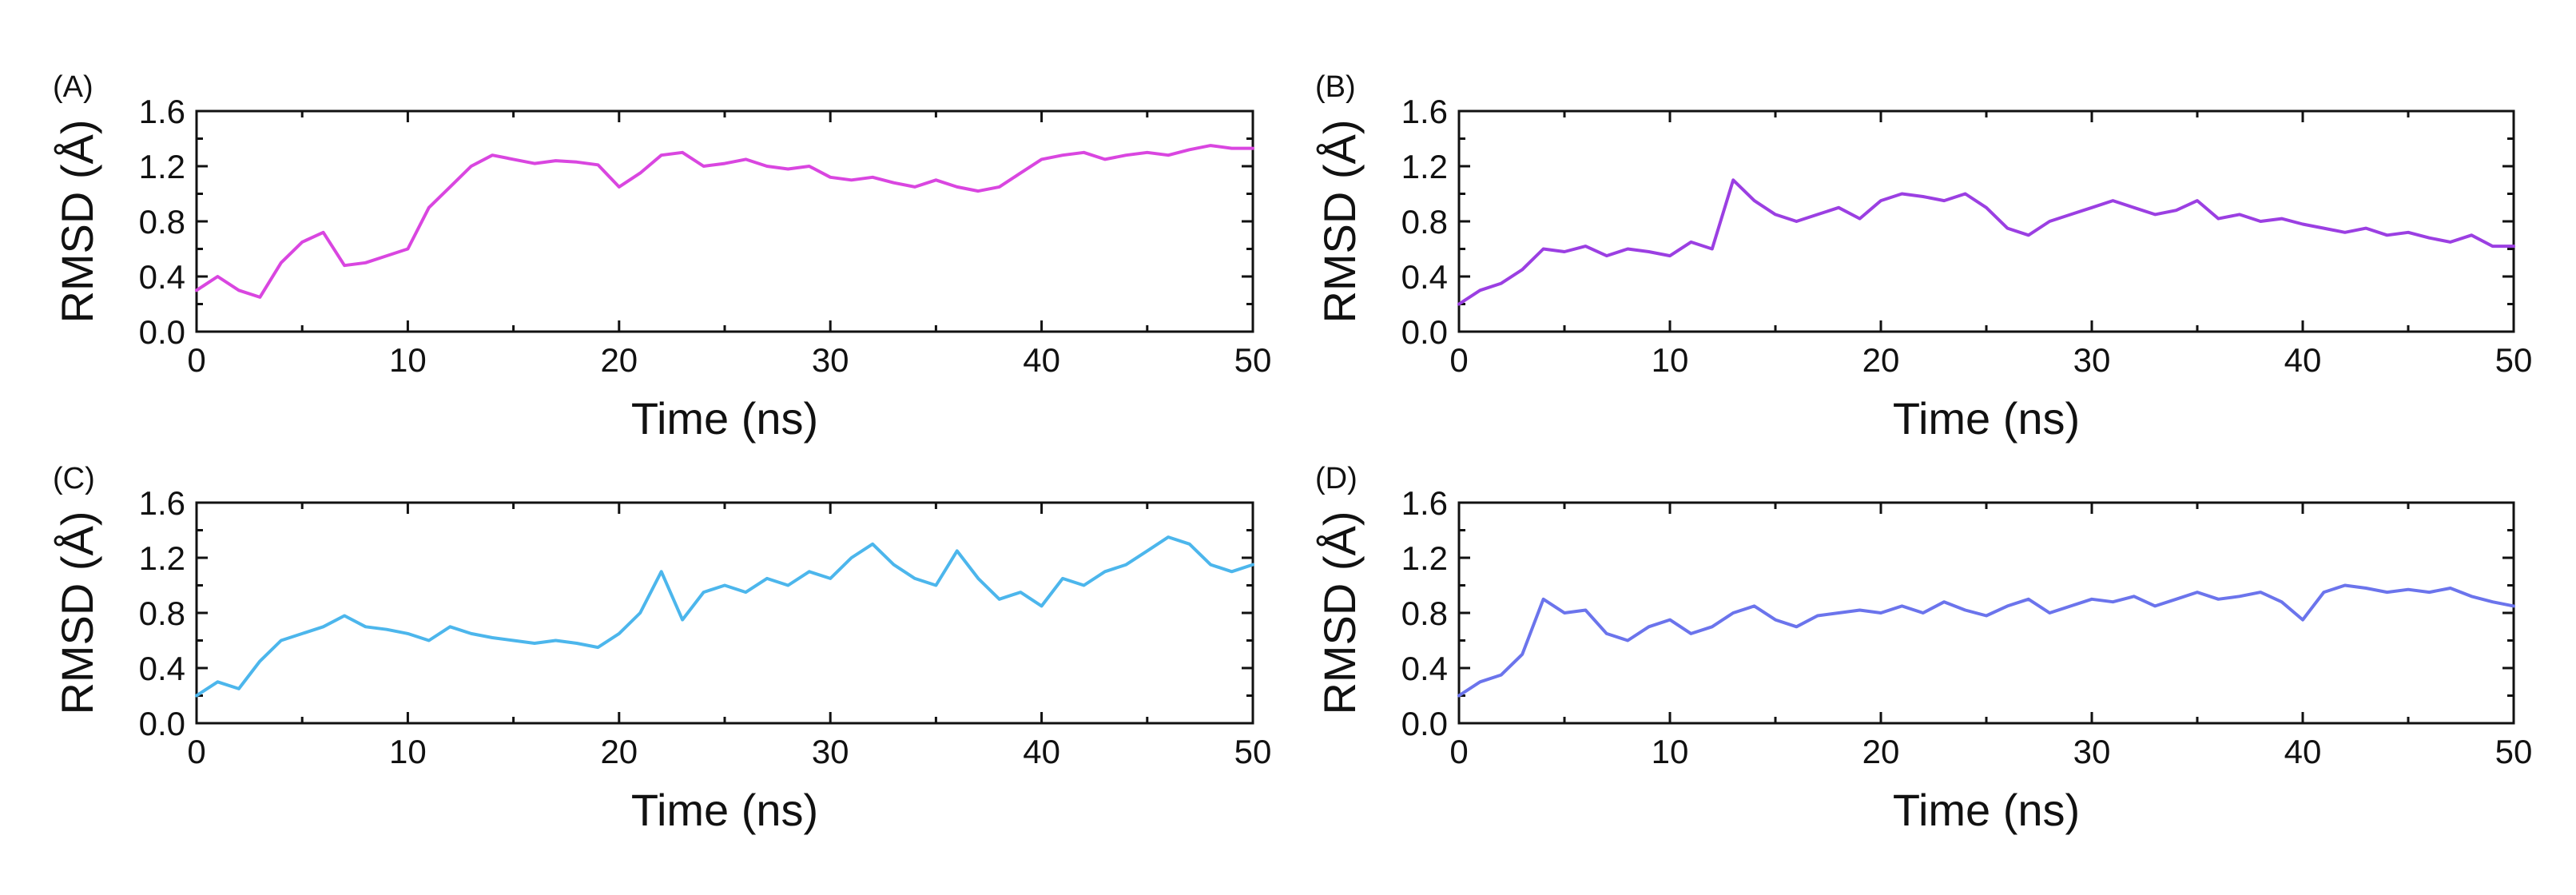 The width and height of the screenshot is (2576, 895). Describe the element at coordinates (196, 751) in the screenshot. I see `panel-c-x-tick-label: 0` at that location.